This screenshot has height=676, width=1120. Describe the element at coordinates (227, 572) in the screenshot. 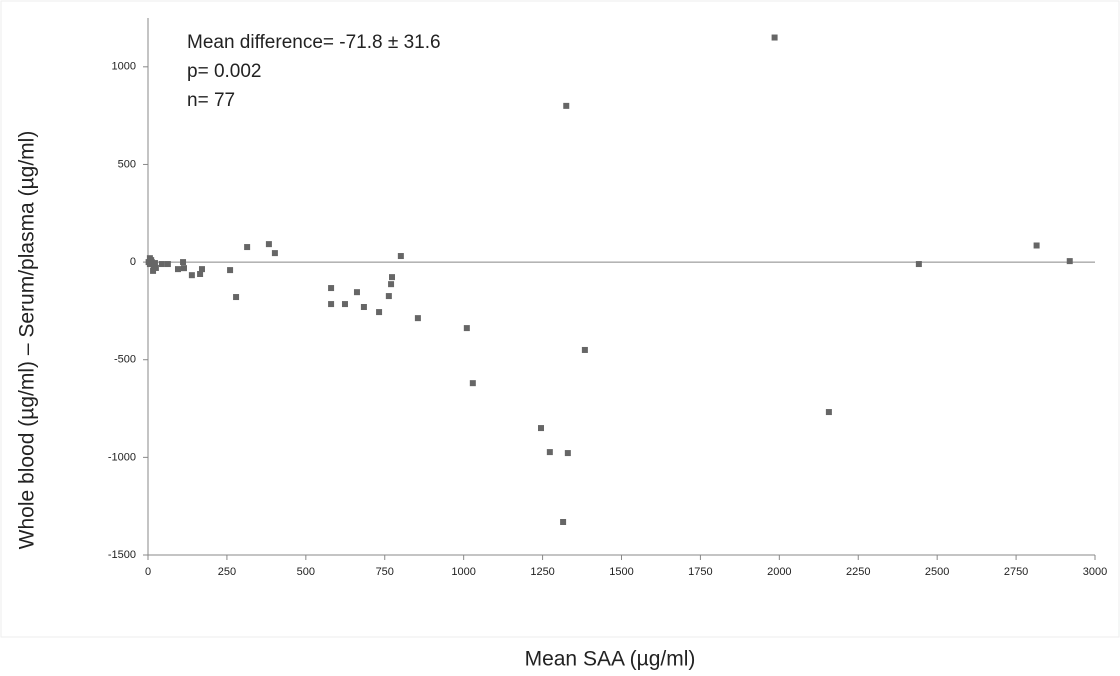

I see `x-tick-label: 250` at that location.